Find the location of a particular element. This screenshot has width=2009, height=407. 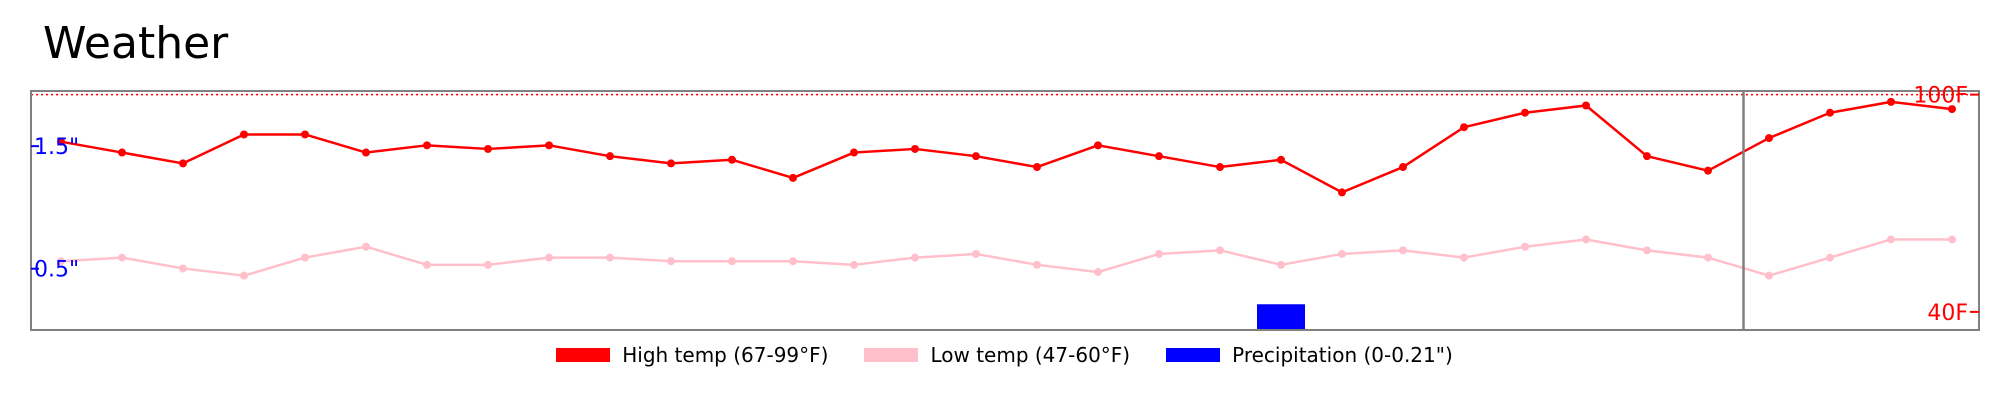

legend-label-high: High temp (67-99°F) is located at coordinates (725, 355).